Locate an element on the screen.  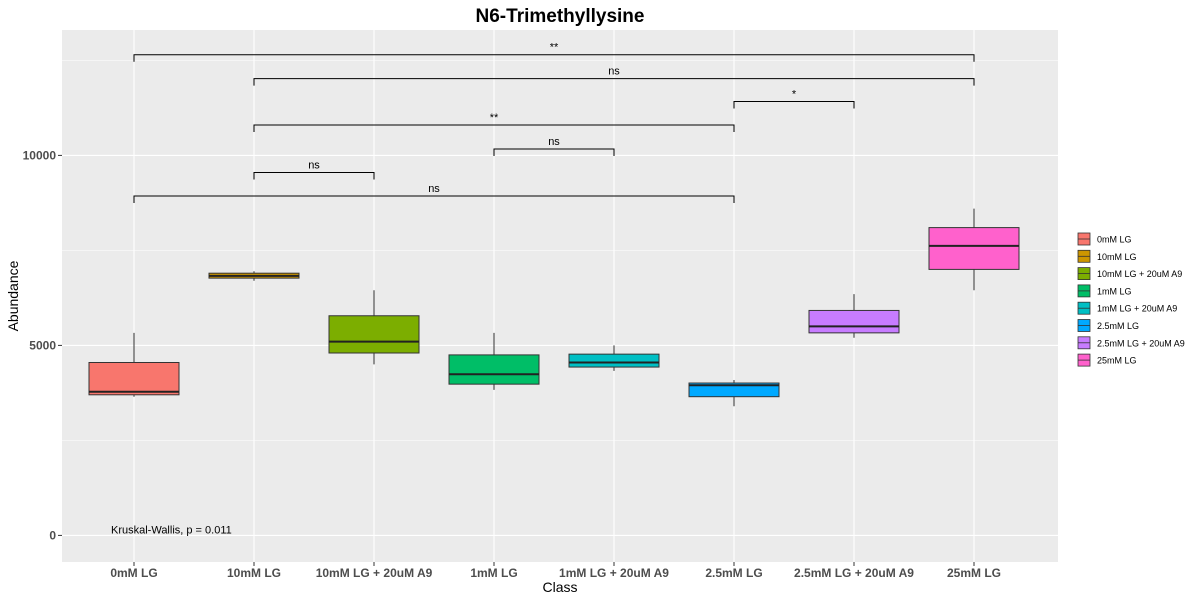
kruskal-wallis-annotation: Kruskal-Wallis, p = 0.011 is located at coordinates (171, 531).